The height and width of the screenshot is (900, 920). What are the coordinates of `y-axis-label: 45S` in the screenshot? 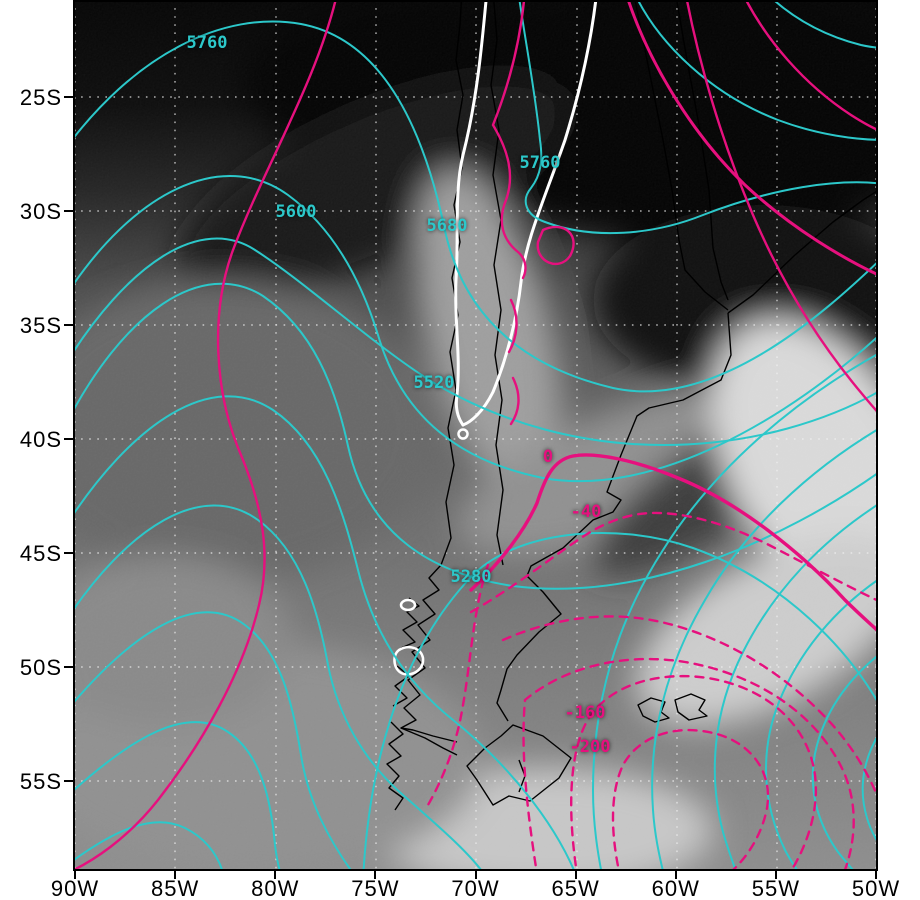 It's located at (40, 553).